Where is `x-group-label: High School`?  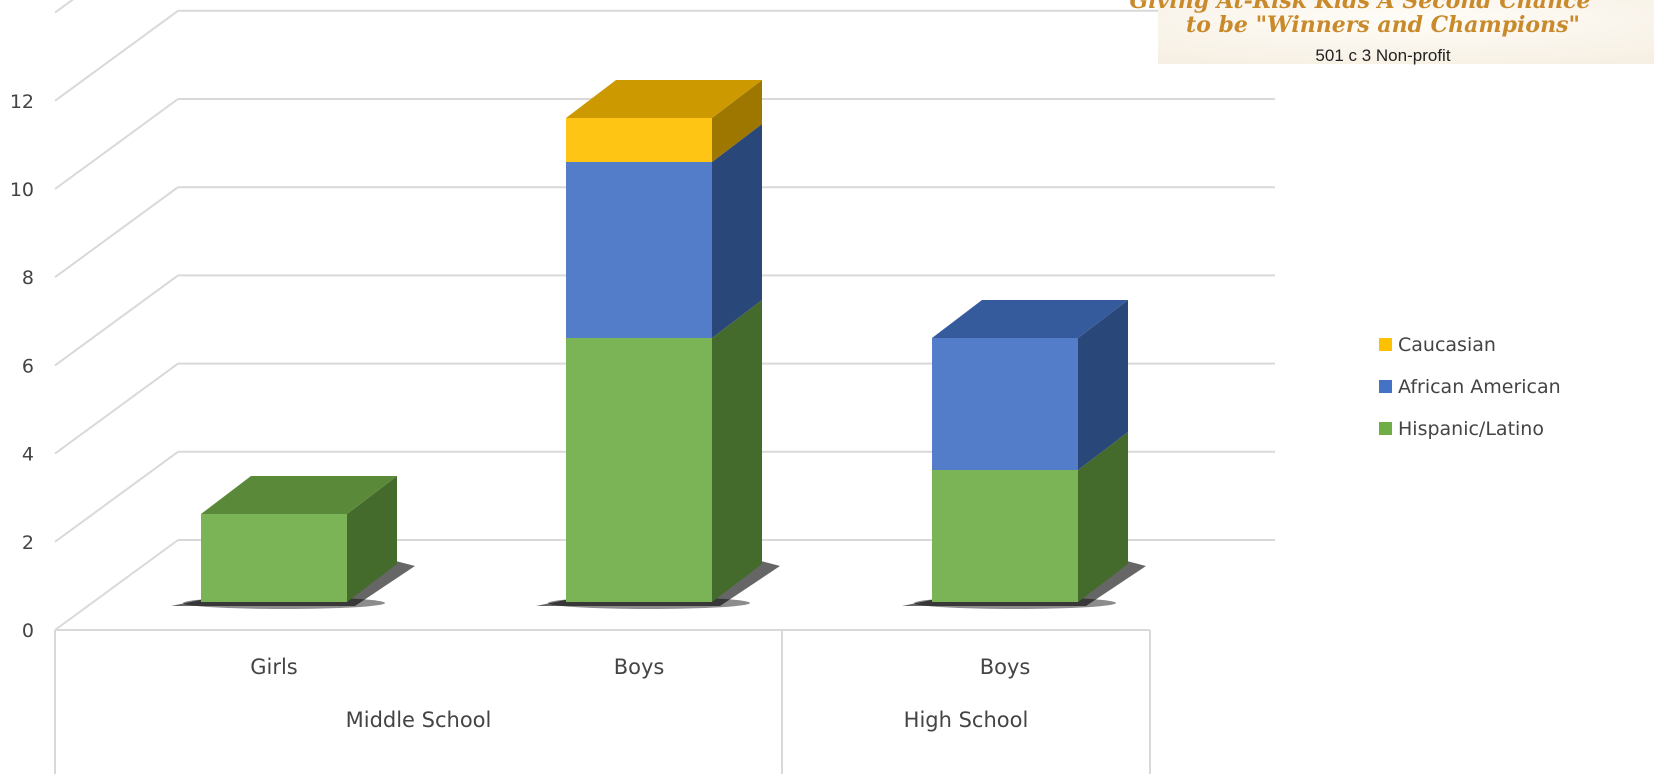
x-group-label: High School is located at coordinates (966, 720).